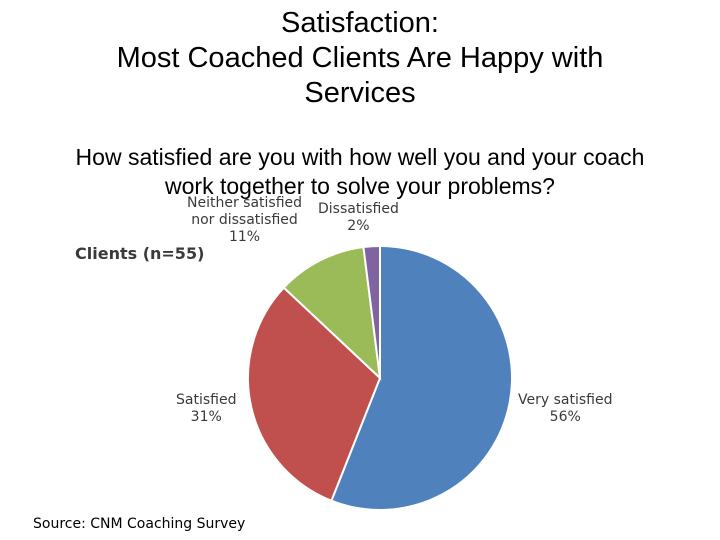  Describe the element at coordinates (245, 203) in the screenshot. I see `slice-label-neither-line-1: Neither satisfied` at that location.